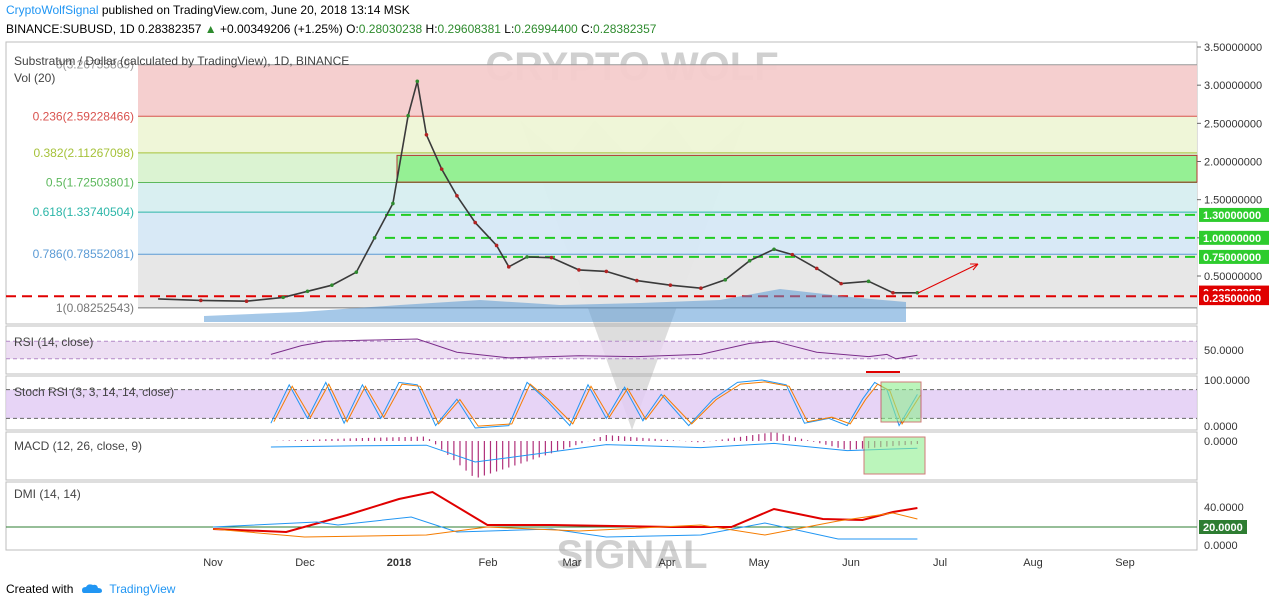 This screenshot has height=607, width=1274. Describe the element at coordinates (597, 404) in the screenshot. I see `stoch-d-line` at that location.